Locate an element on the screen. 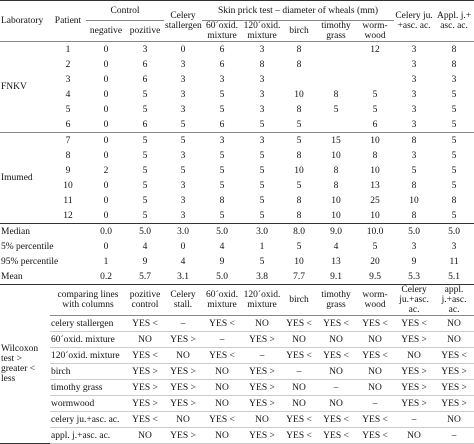 The width and height of the screenshot is (474, 444). table-cell: 7.7 is located at coordinates (299, 276).